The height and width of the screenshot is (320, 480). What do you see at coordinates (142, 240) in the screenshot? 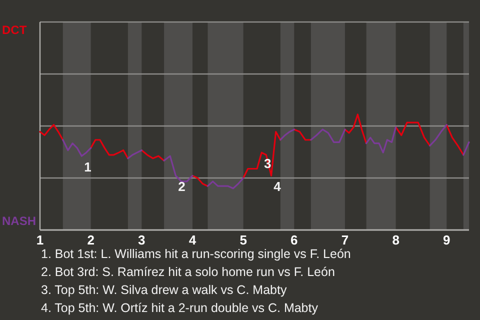
I see `x-tick-label: 3` at bounding box center [142, 240].